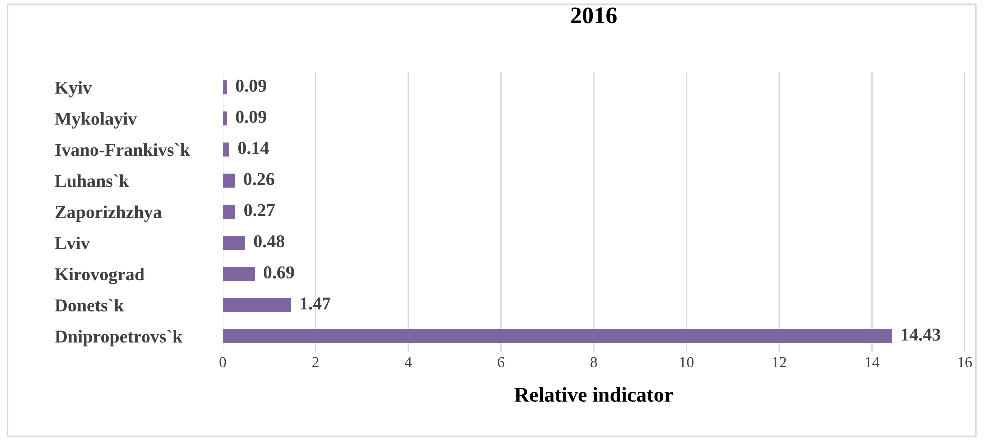 This screenshot has height=441, width=984. Describe the element at coordinates (279, 272) in the screenshot. I see `data-label: 0.69` at that location.